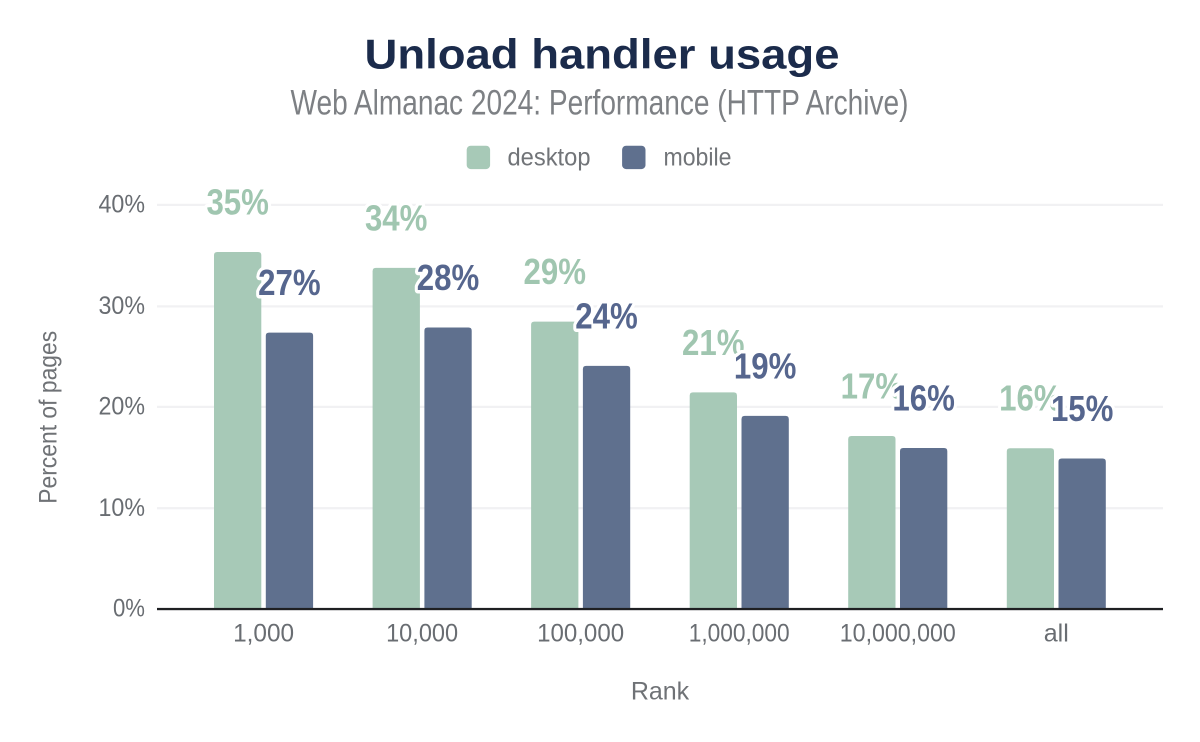 The image size is (1200, 742). I want to click on svg-text: 0%, so click(129, 609).